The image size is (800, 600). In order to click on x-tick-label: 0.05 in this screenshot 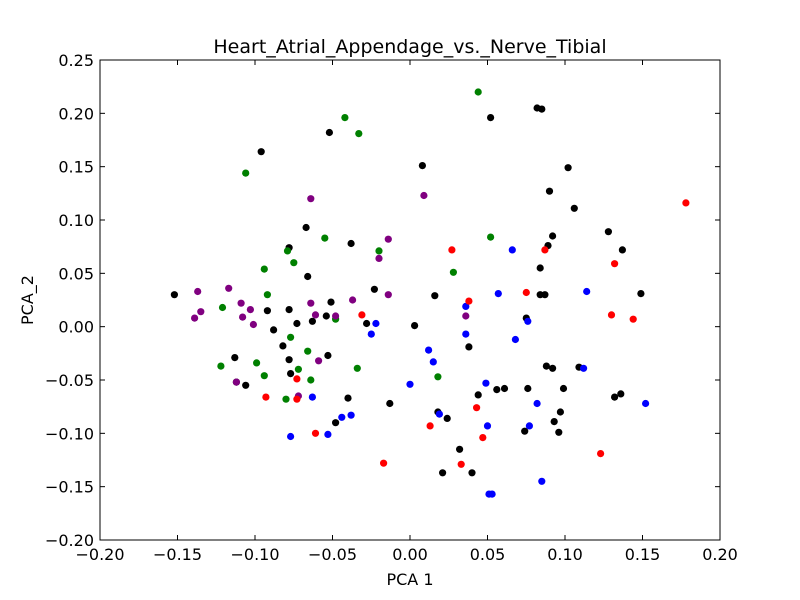, I will do `click(488, 554)`.